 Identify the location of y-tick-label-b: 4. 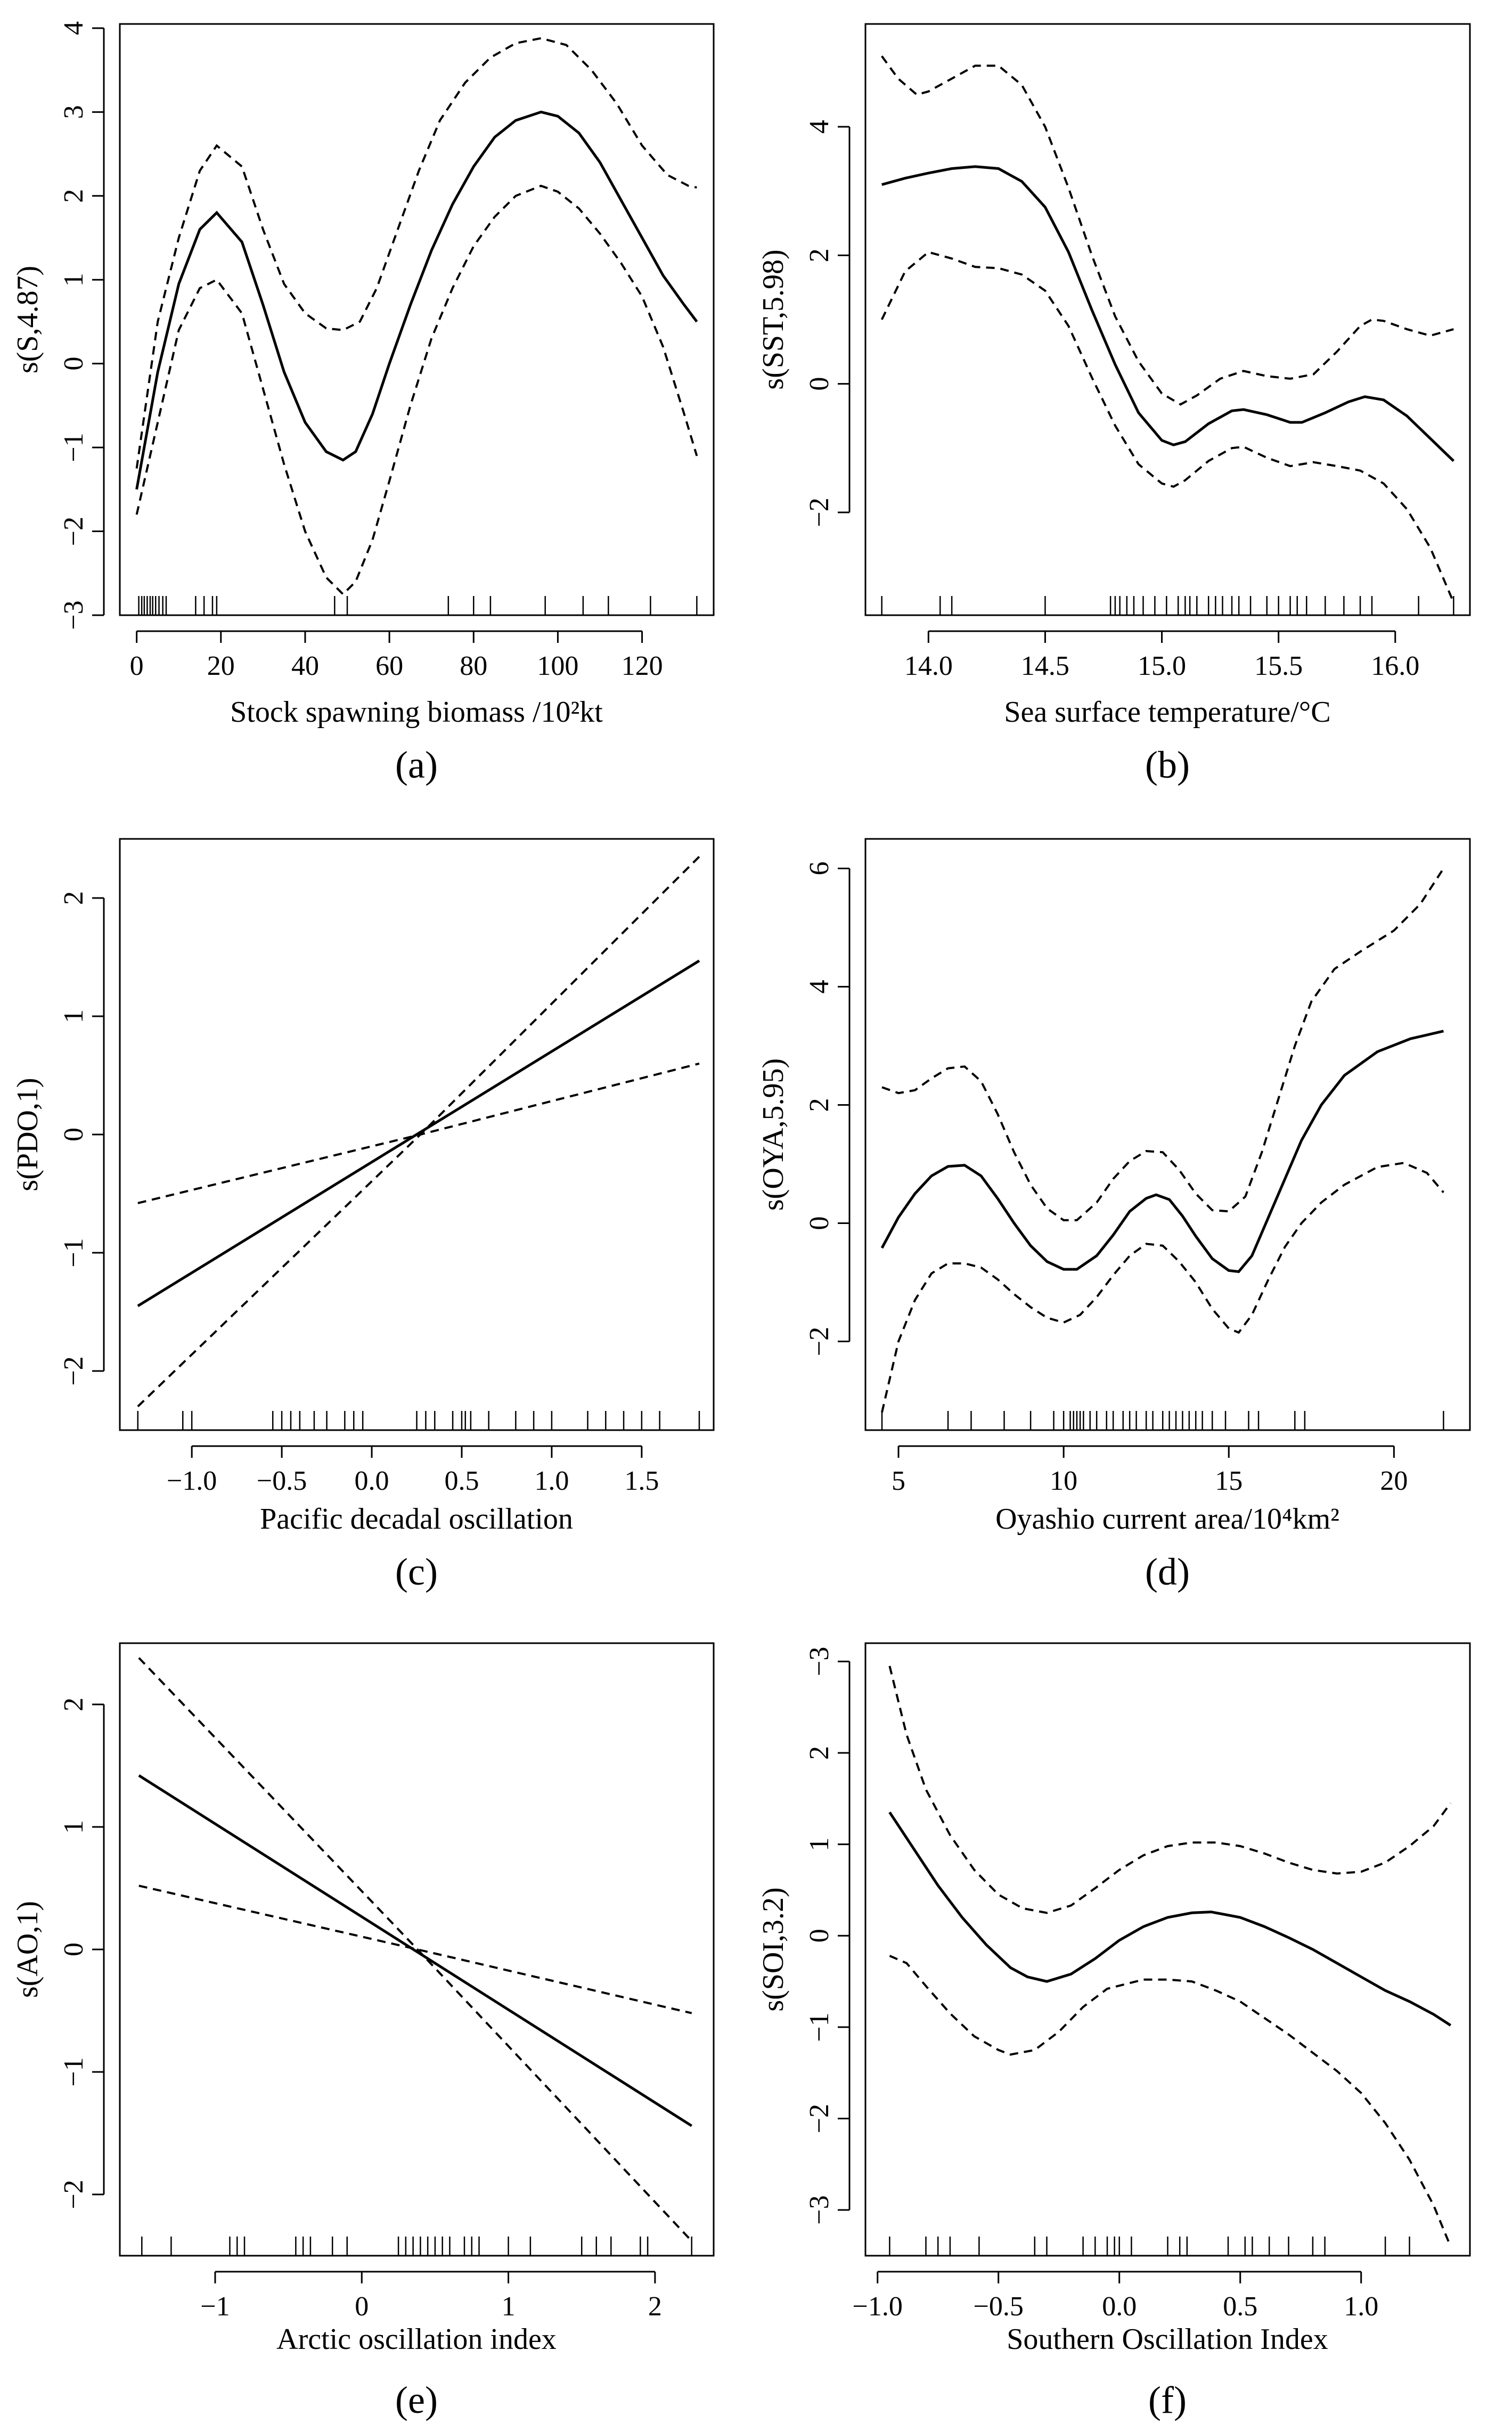
(819, 127).